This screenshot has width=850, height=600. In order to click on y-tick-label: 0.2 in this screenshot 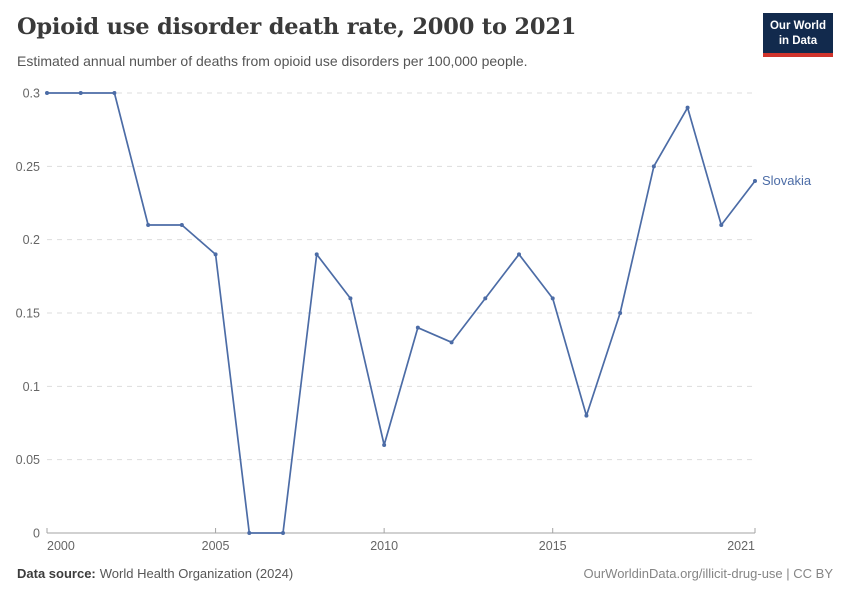, I will do `click(31, 240)`.